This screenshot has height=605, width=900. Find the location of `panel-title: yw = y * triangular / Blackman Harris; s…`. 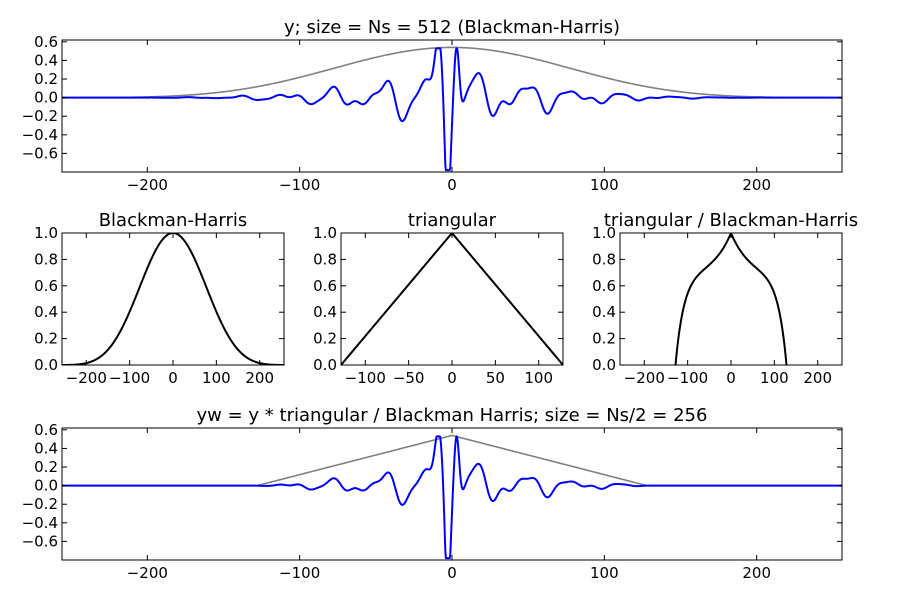

panel-title: yw = y * triangular / Blackman Harris; s… is located at coordinates (452, 415).